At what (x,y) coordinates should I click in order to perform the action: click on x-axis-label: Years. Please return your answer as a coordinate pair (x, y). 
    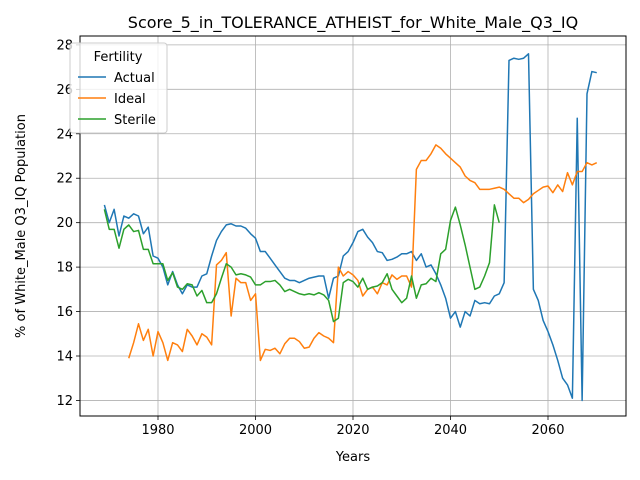
    Looking at the image, I should click on (353, 457).